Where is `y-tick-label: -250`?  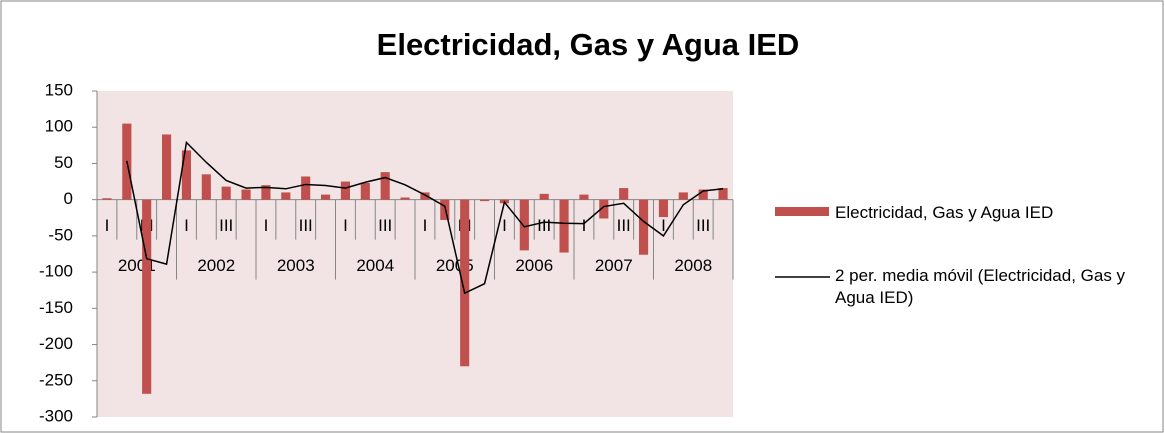
y-tick-label: -250 is located at coordinates (56, 379).